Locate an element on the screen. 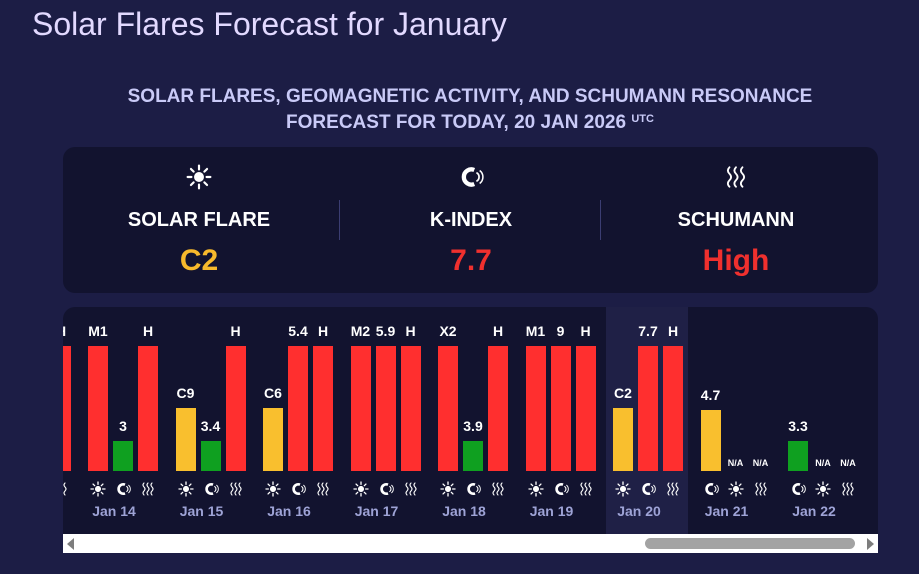 This screenshot has height=574, width=919. summary-value: High is located at coordinates (736, 260).